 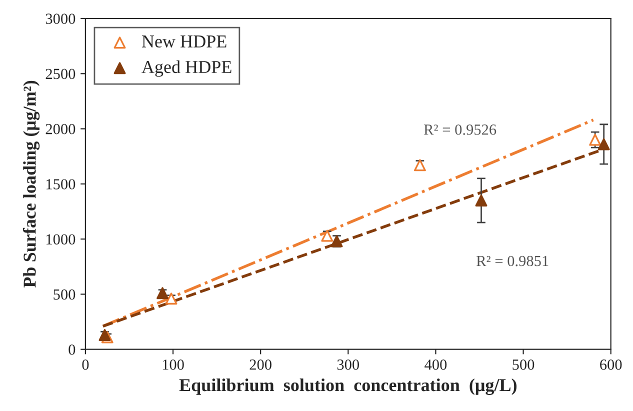 What do you see at coordinates (187, 68) in the screenshot?
I see `legend-label: Aged HDPE` at bounding box center [187, 68].